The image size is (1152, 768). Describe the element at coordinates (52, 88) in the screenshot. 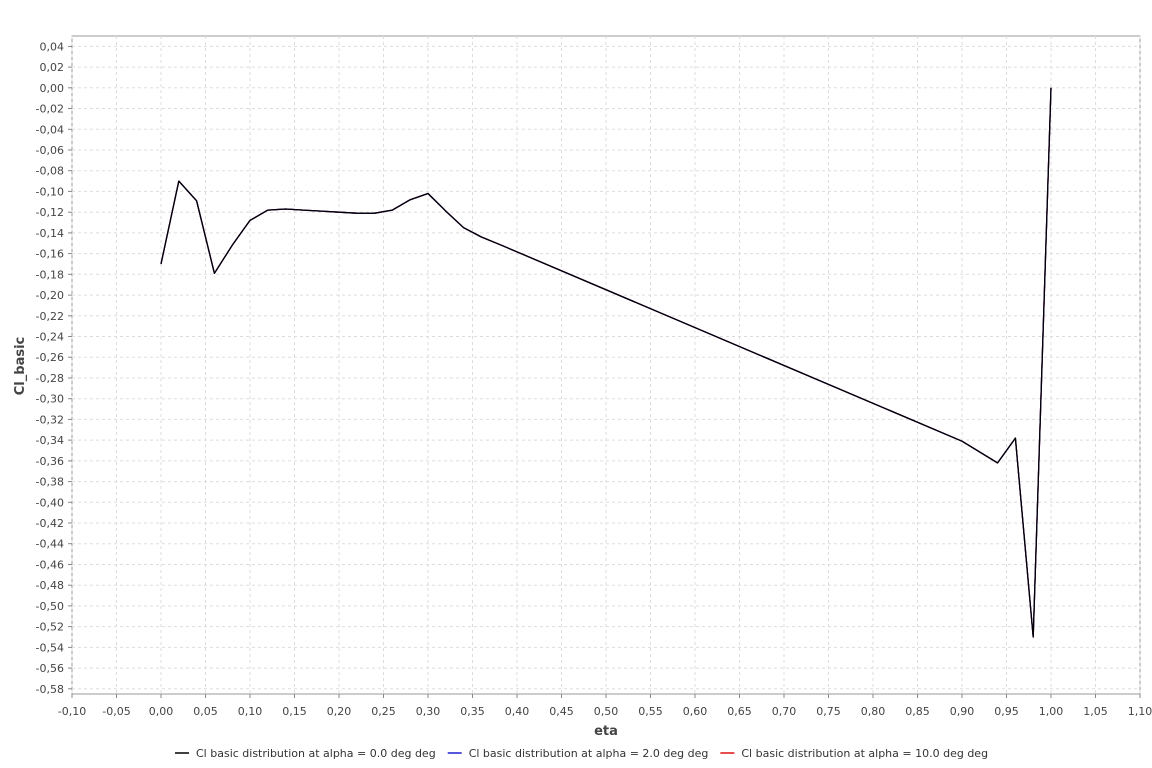

I see `y-tick-label: 0,00` at that location.